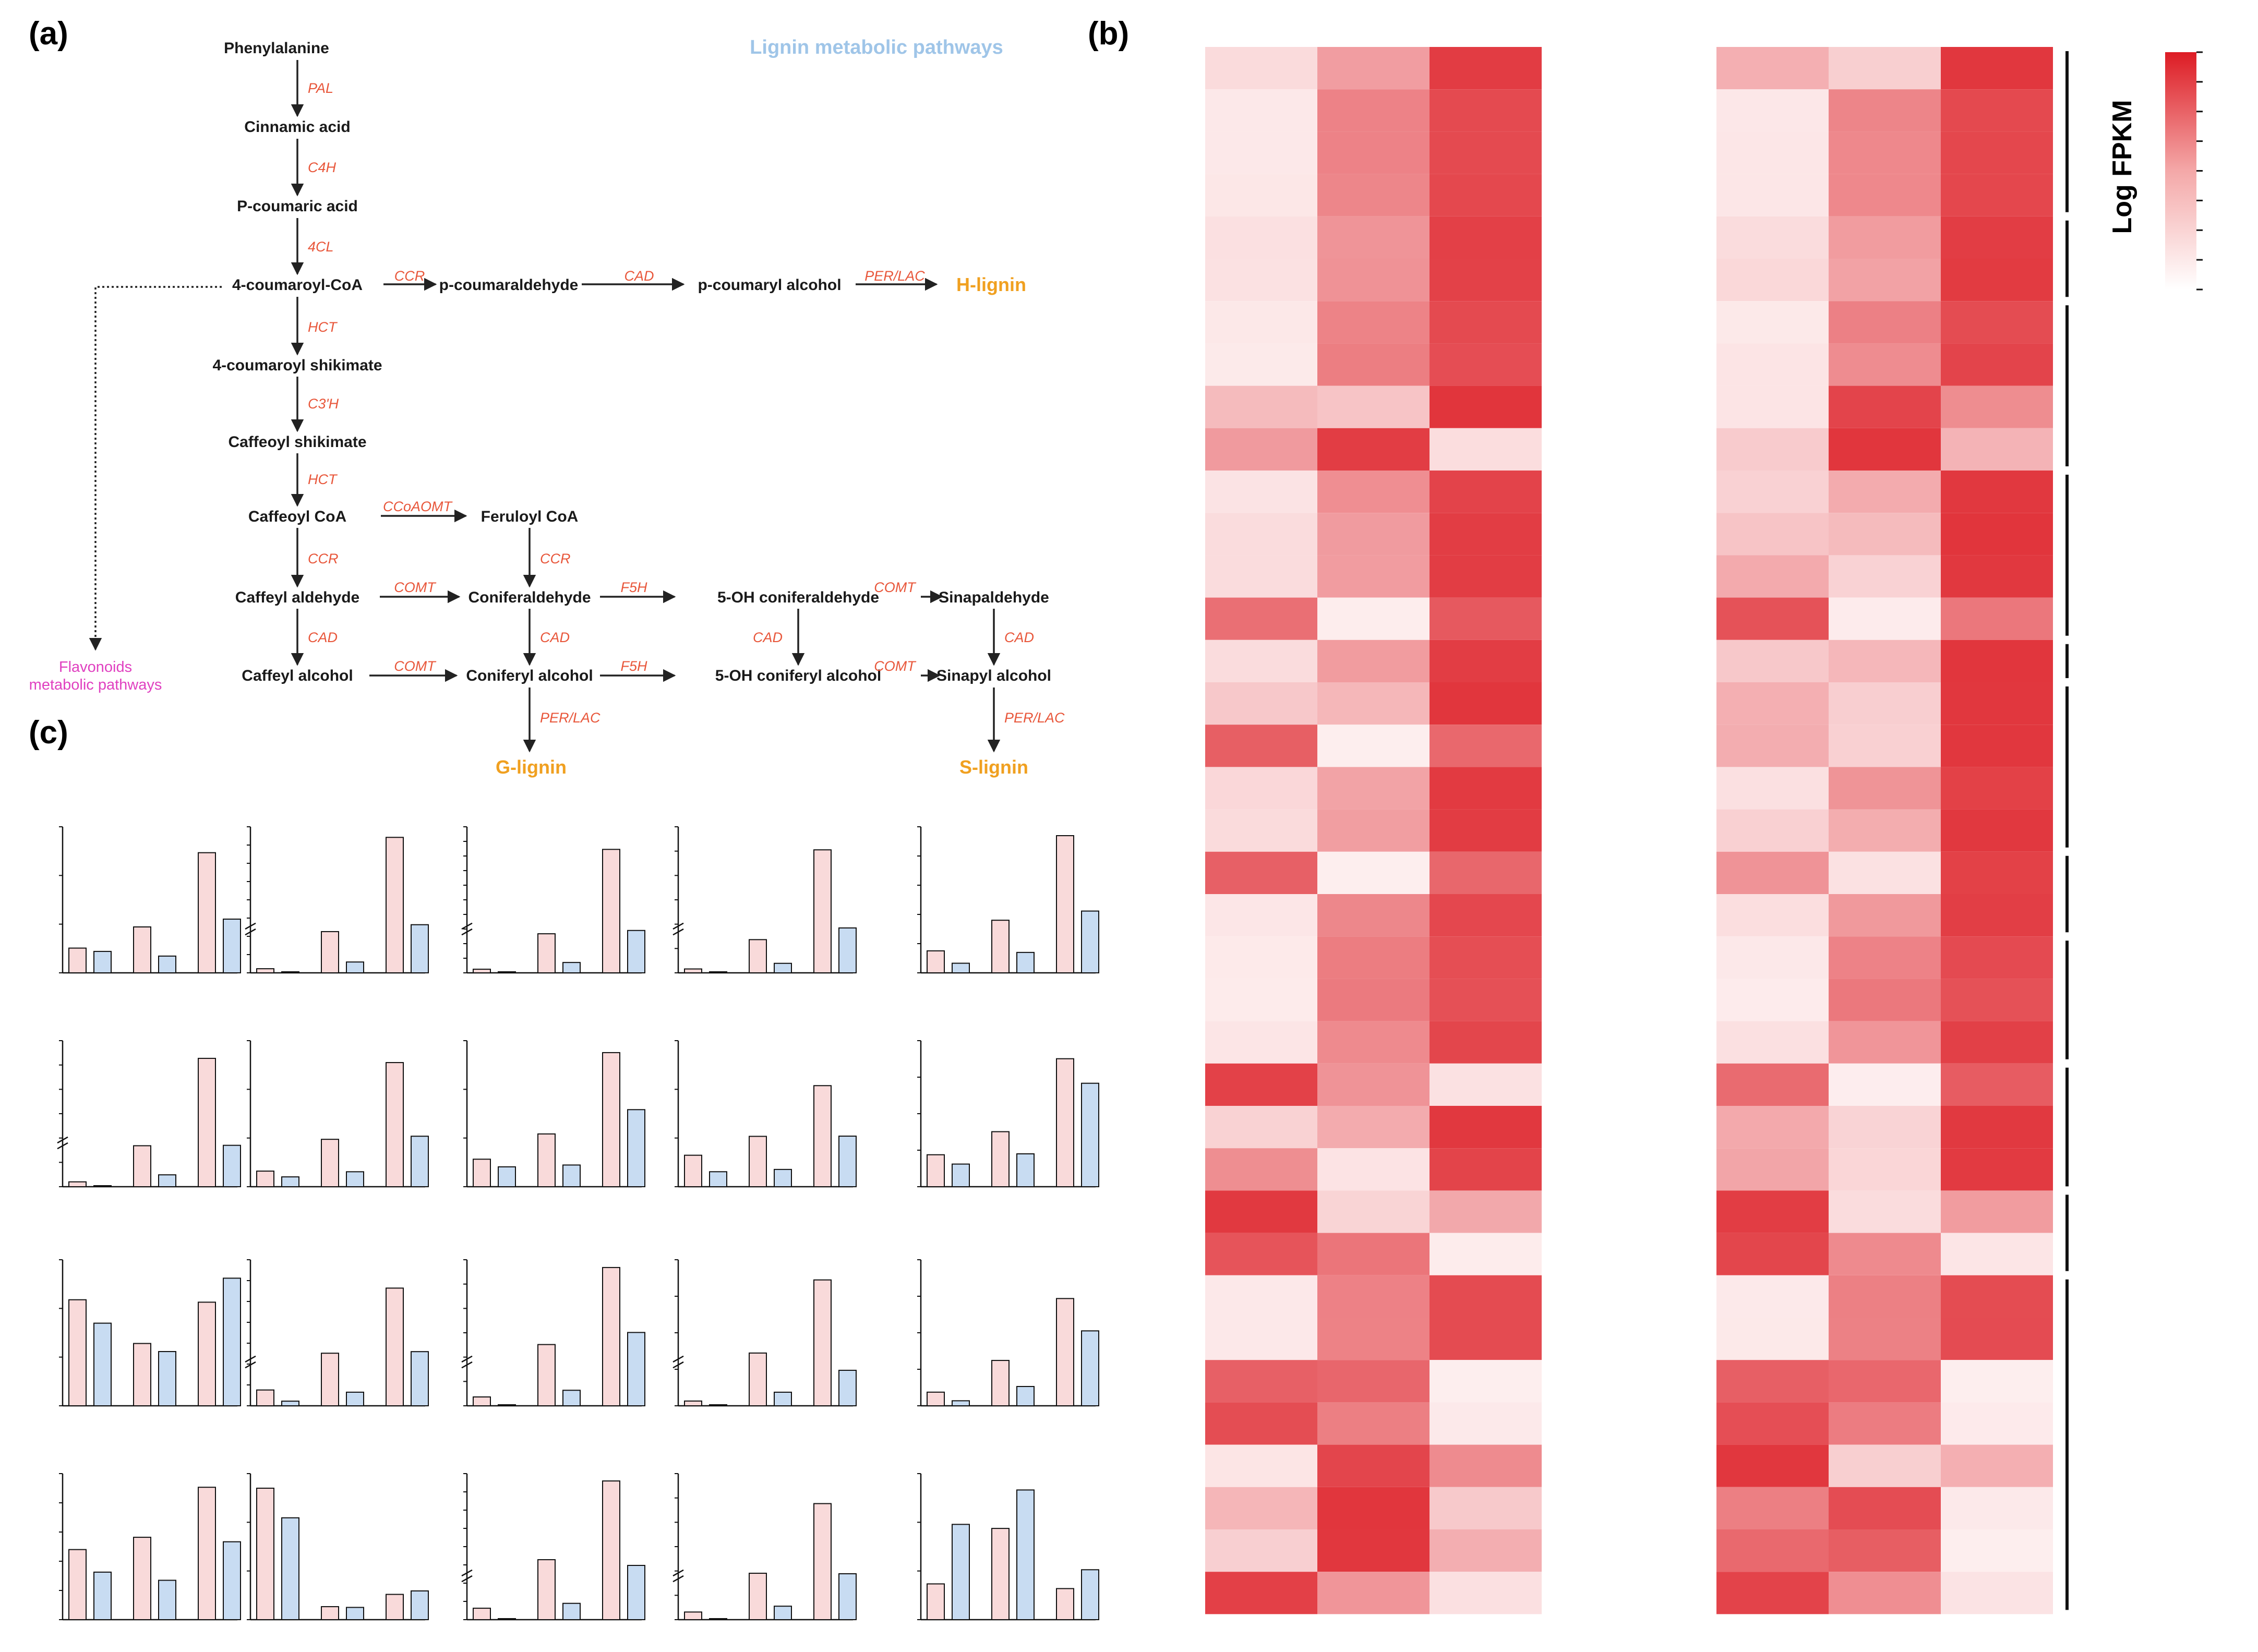 This screenshot has height=1652, width=2258. What do you see at coordinates (95, 667) in the screenshot?
I see `flavonoid-label-1: Flavonoids` at bounding box center [95, 667].